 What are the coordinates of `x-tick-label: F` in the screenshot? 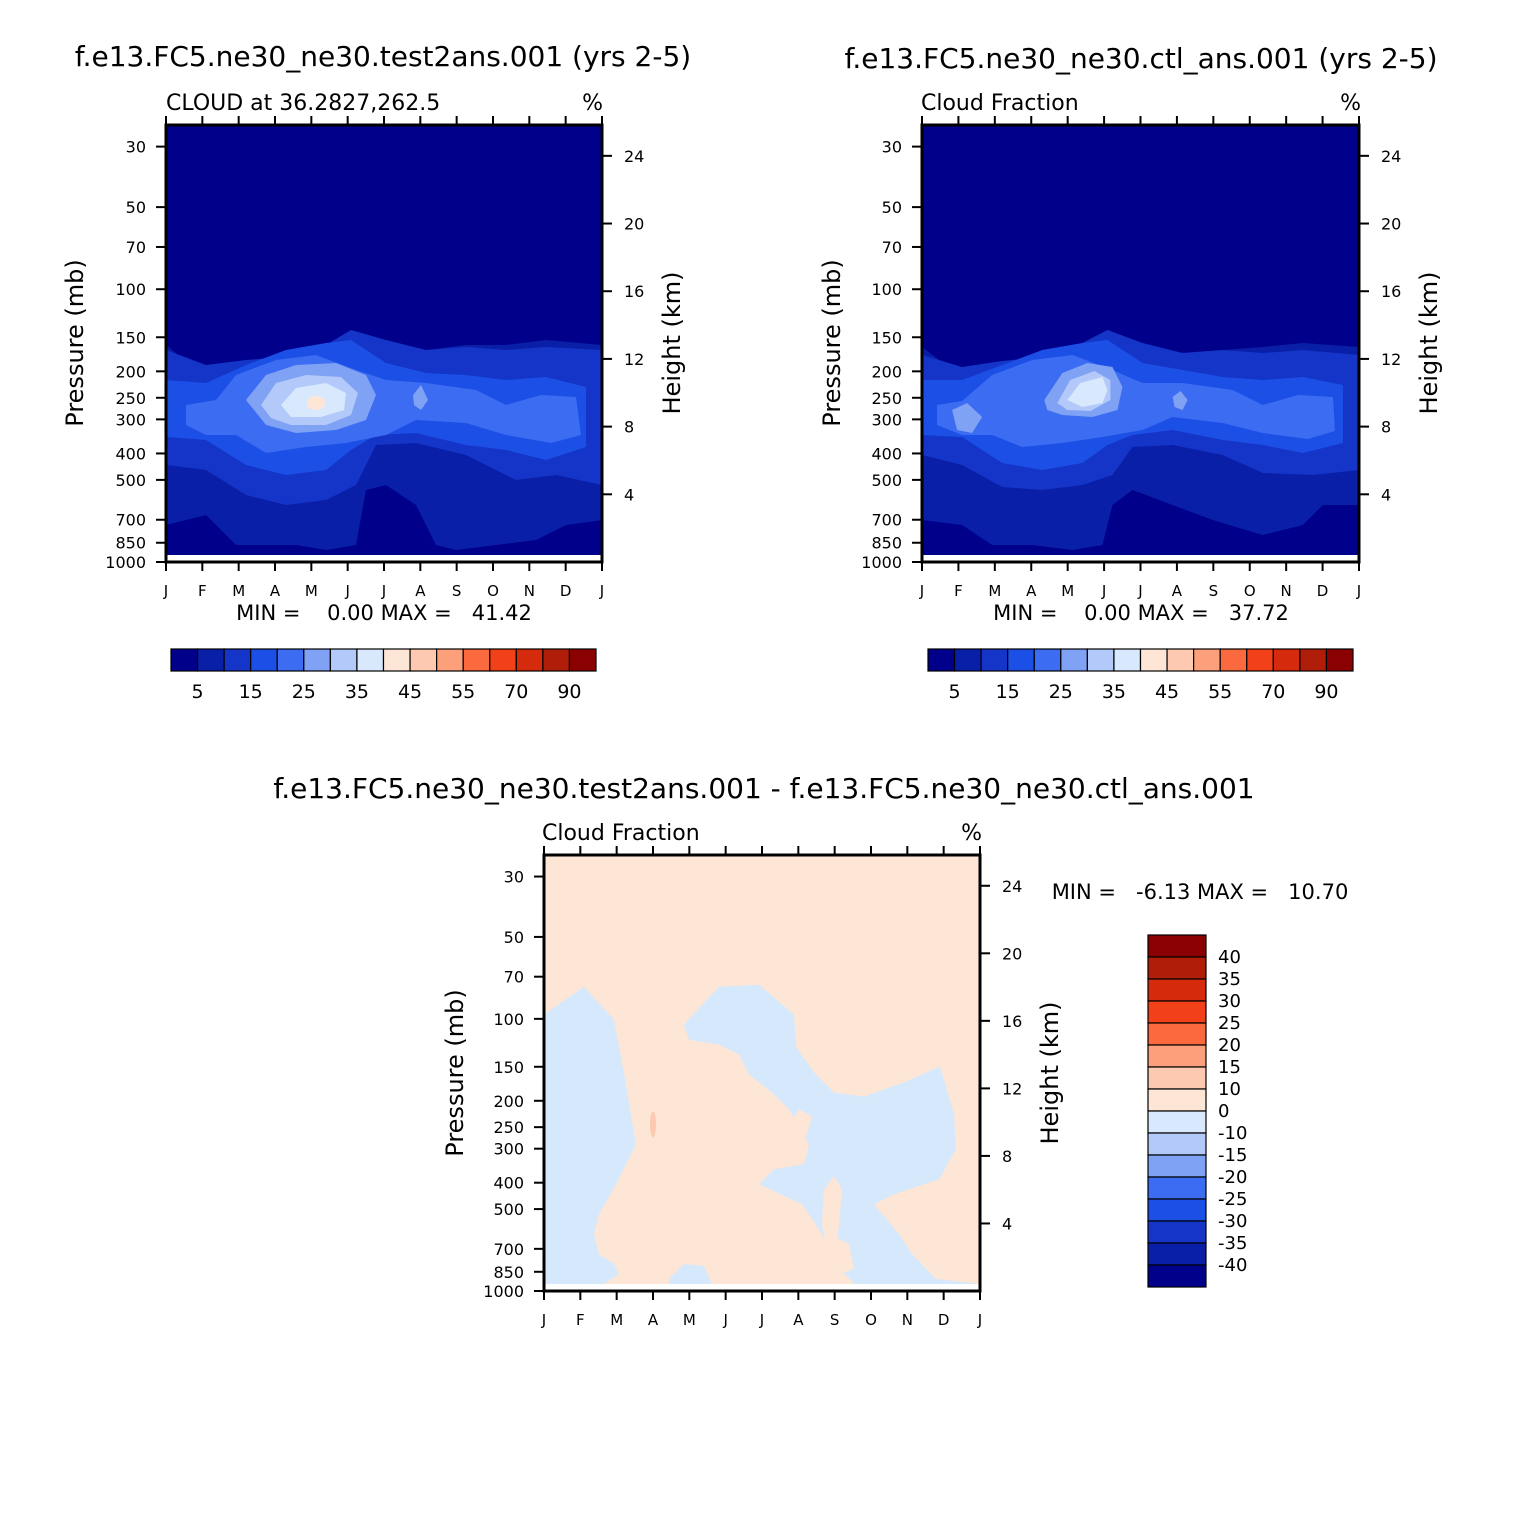 It's located at (958, 591).